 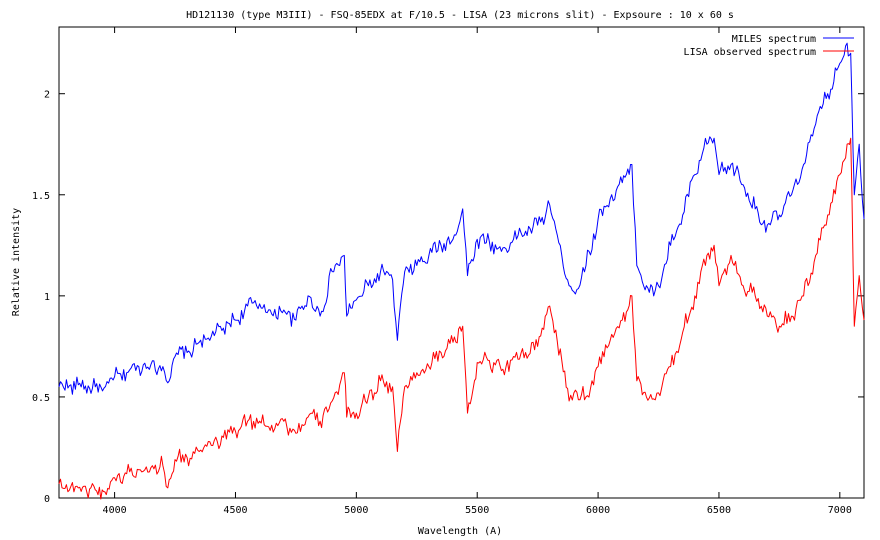 What do you see at coordinates (774, 39) in the screenshot?
I see `legend-label: MILES spectrum` at bounding box center [774, 39].